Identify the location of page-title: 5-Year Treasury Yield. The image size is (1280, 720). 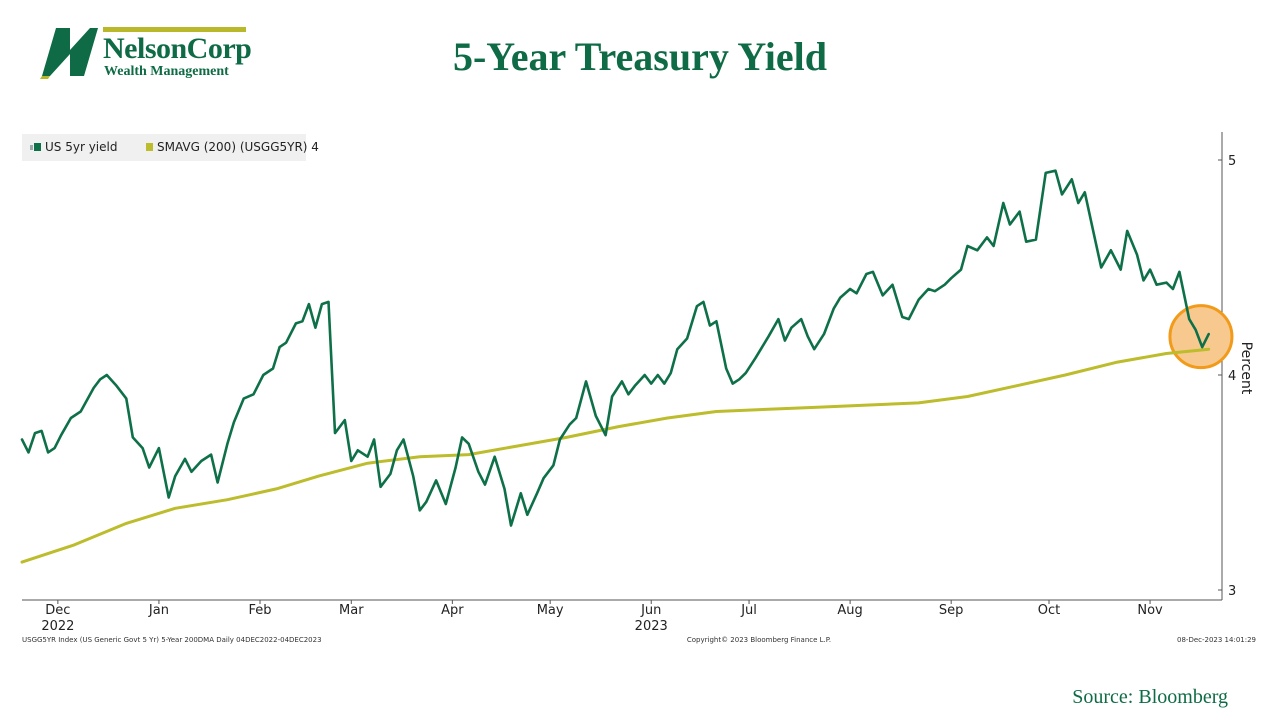
(640, 56).